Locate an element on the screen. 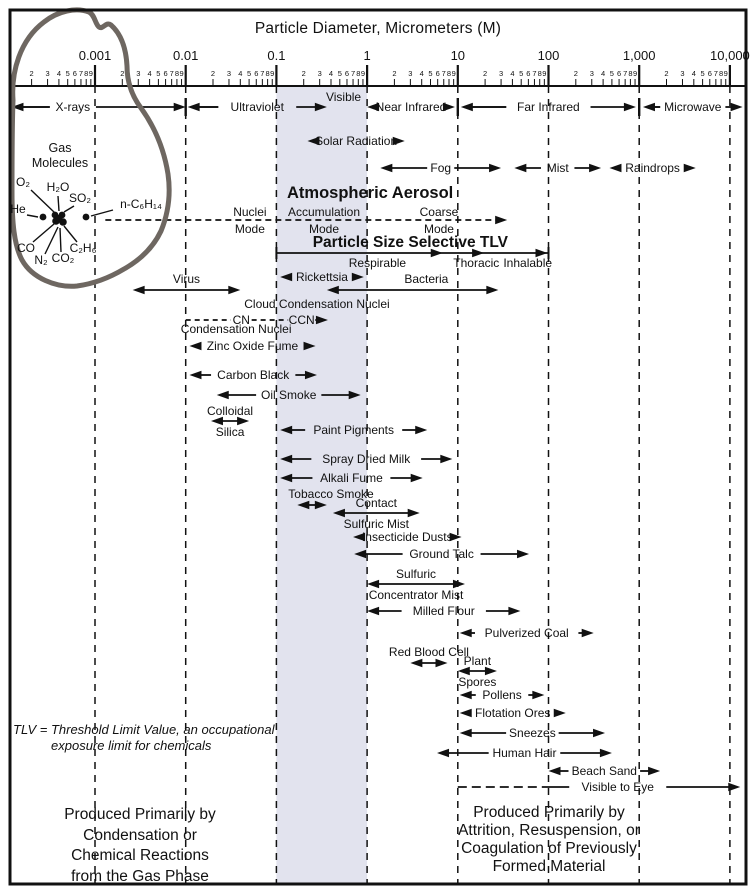 This screenshot has height=894, width=756. range-arrow-zinc-oxide-fume: Zinc Oxide Fume is located at coordinates (252, 346).